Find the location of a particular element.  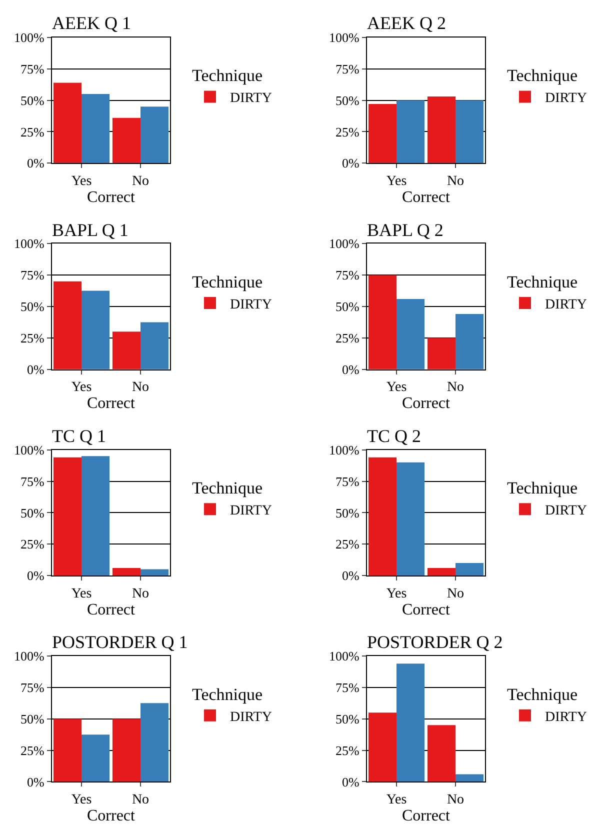

chart-title: AEEK Q 1 is located at coordinates (91, 23).